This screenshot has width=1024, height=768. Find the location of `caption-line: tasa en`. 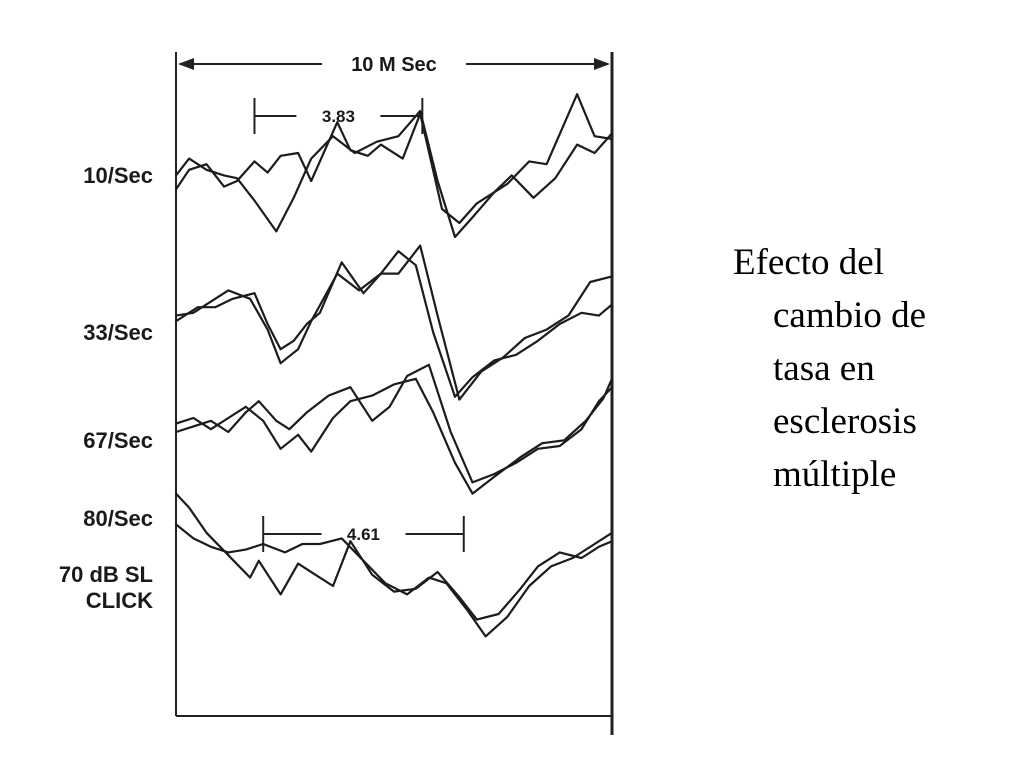

caption-line: tasa en is located at coordinates (824, 368).